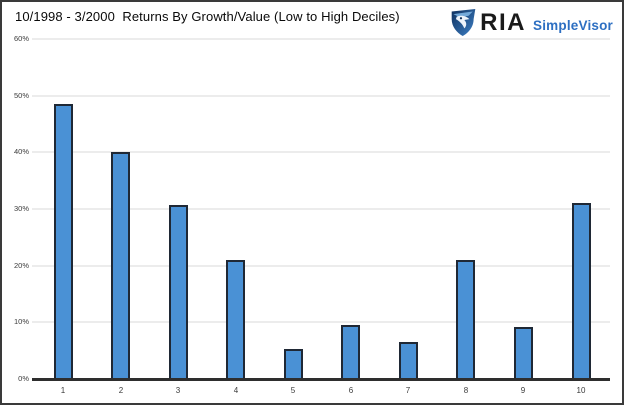 The width and height of the screenshot is (624, 405). I want to click on y-axis-tick-label: 10%, so click(21, 321).